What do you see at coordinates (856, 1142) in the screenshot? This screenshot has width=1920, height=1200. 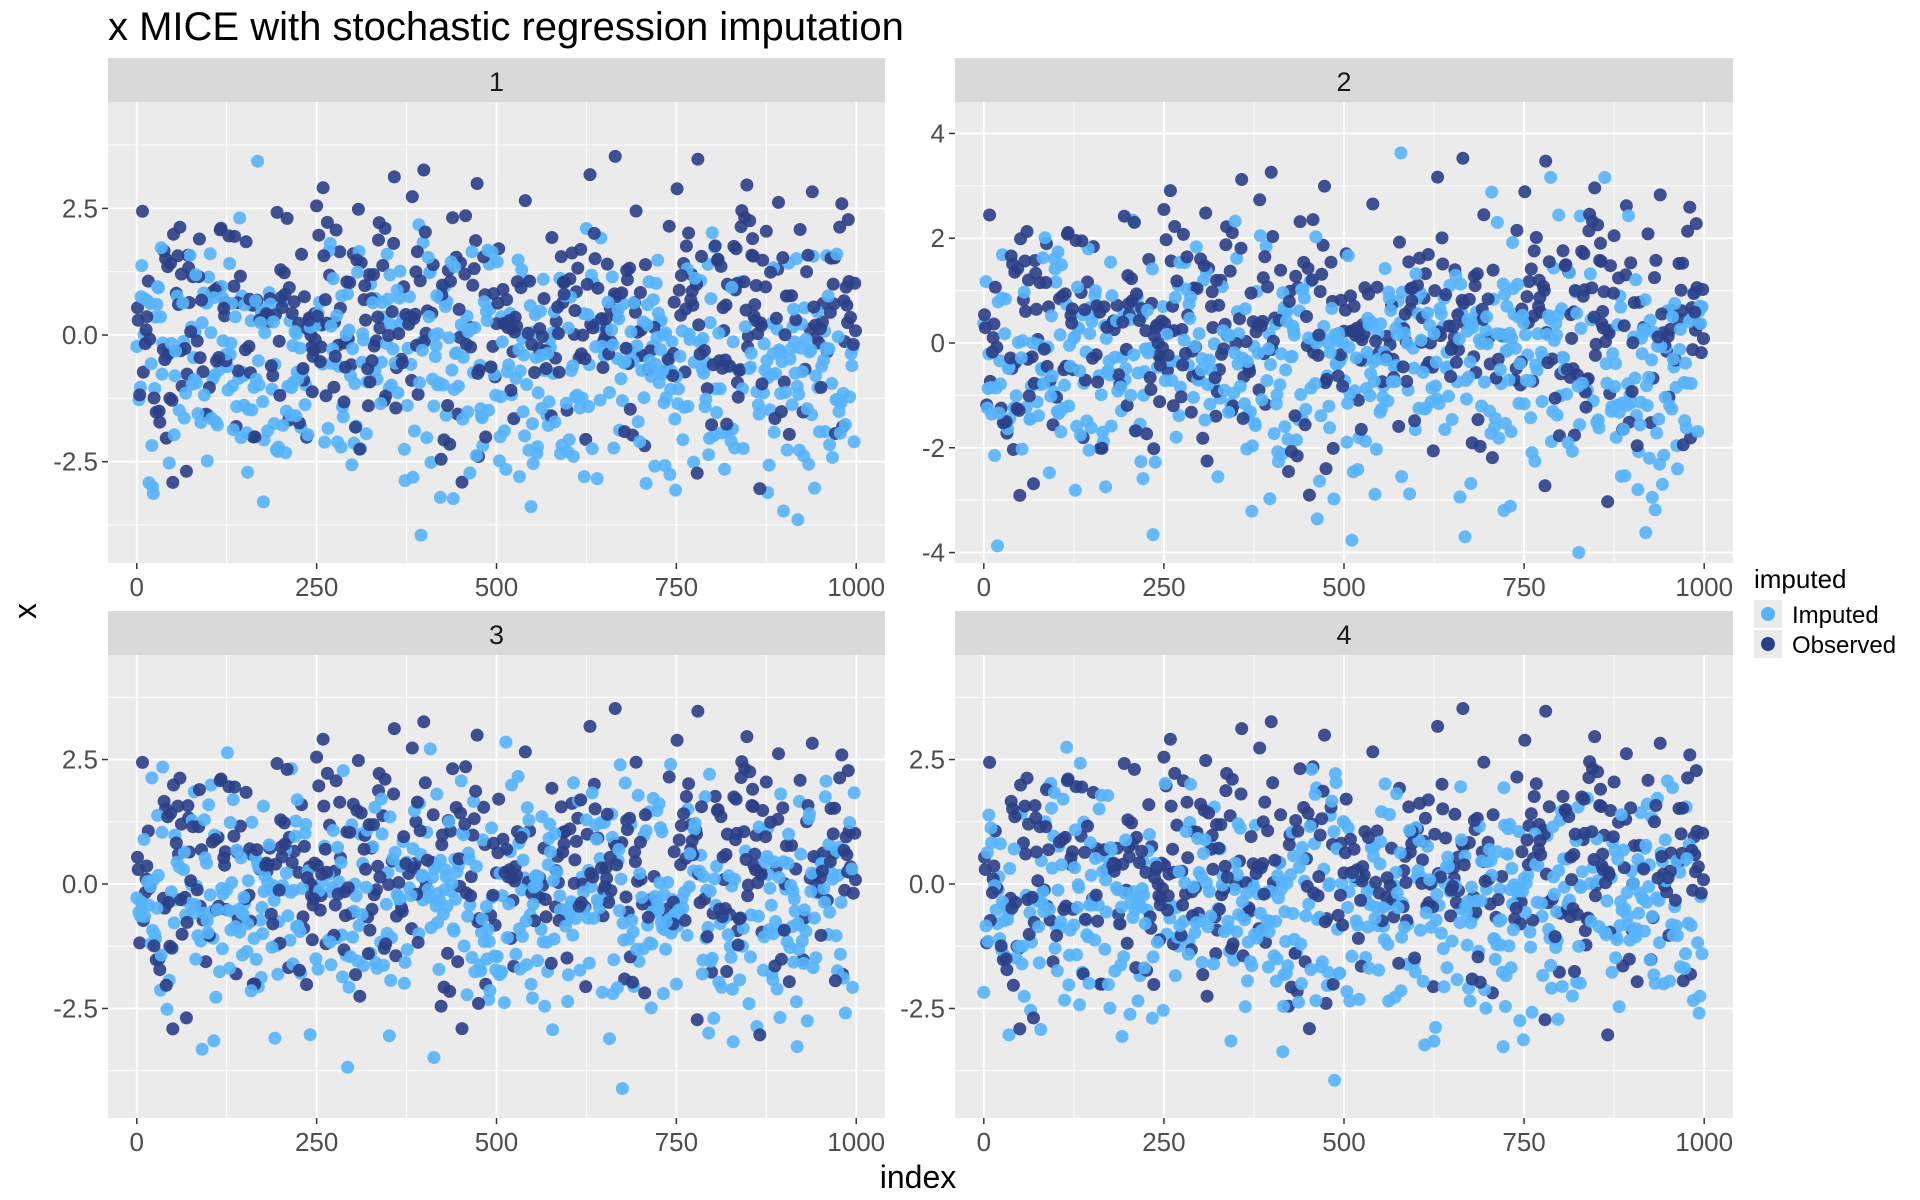 I see `x-tick-label: 1000` at bounding box center [856, 1142].